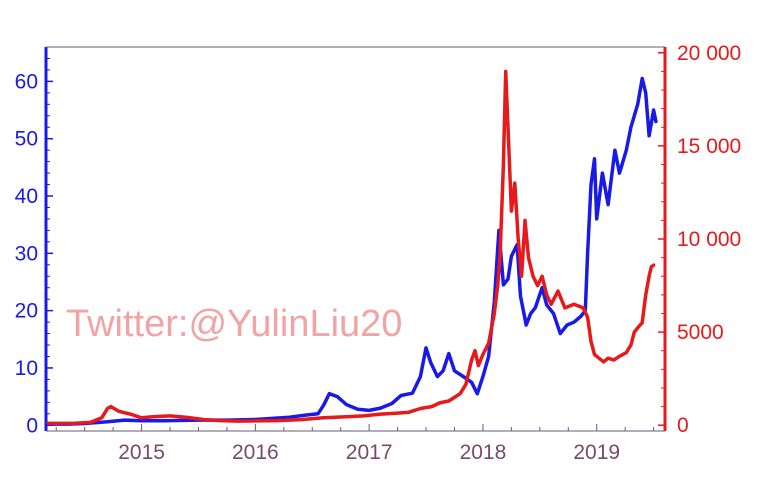 Image resolution: width=774 pixels, height=482 pixels. I want to click on x-tick-label: 2018, so click(483, 452).